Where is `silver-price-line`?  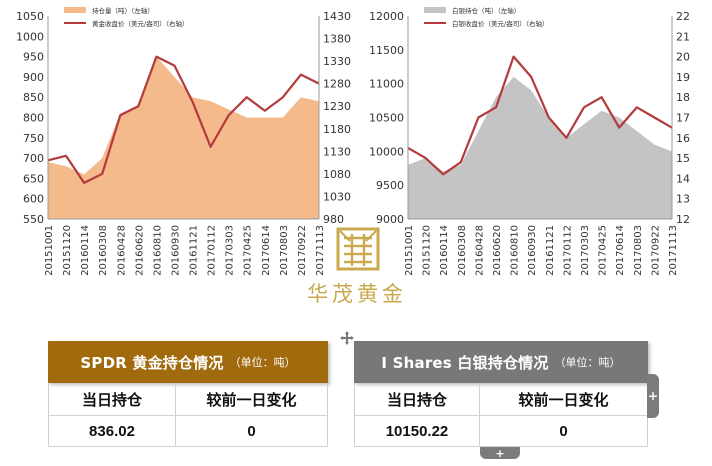 silver-price-line is located at coordinates (540, 115).